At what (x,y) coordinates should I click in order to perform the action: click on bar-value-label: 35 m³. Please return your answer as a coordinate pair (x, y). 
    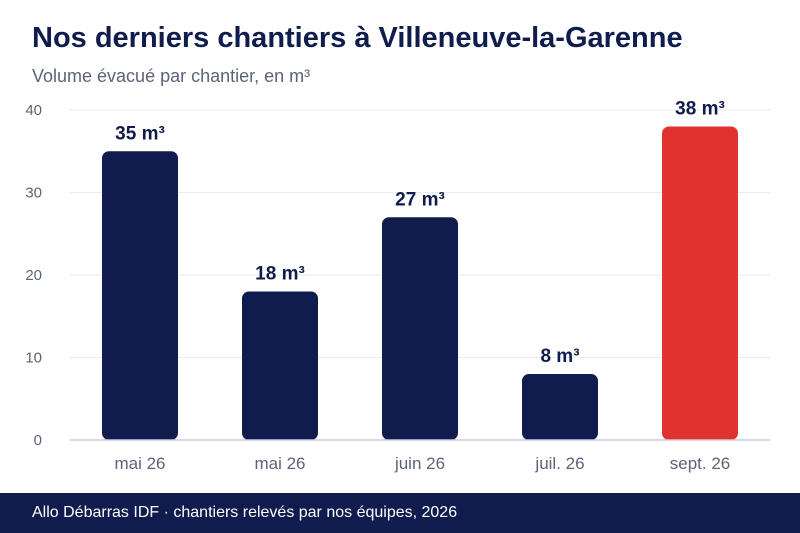
    Looking at the image, I should click on (140, 133).